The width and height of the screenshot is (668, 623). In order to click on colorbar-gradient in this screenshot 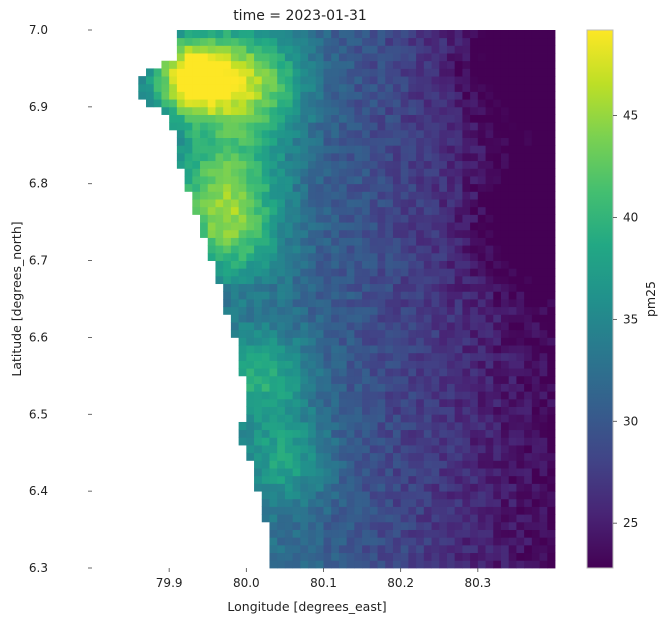, I will do `click(600, 299)`.